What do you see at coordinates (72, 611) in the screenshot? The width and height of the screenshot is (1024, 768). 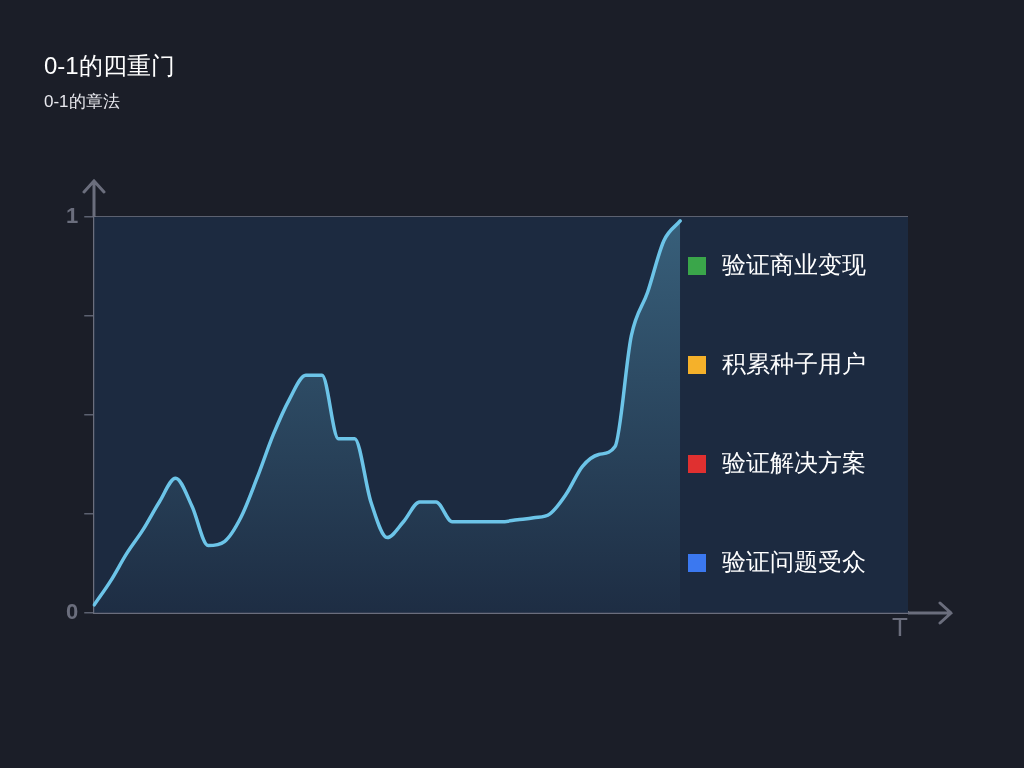 I see `y-tick-label: 0` at bounding box center [72, 611].